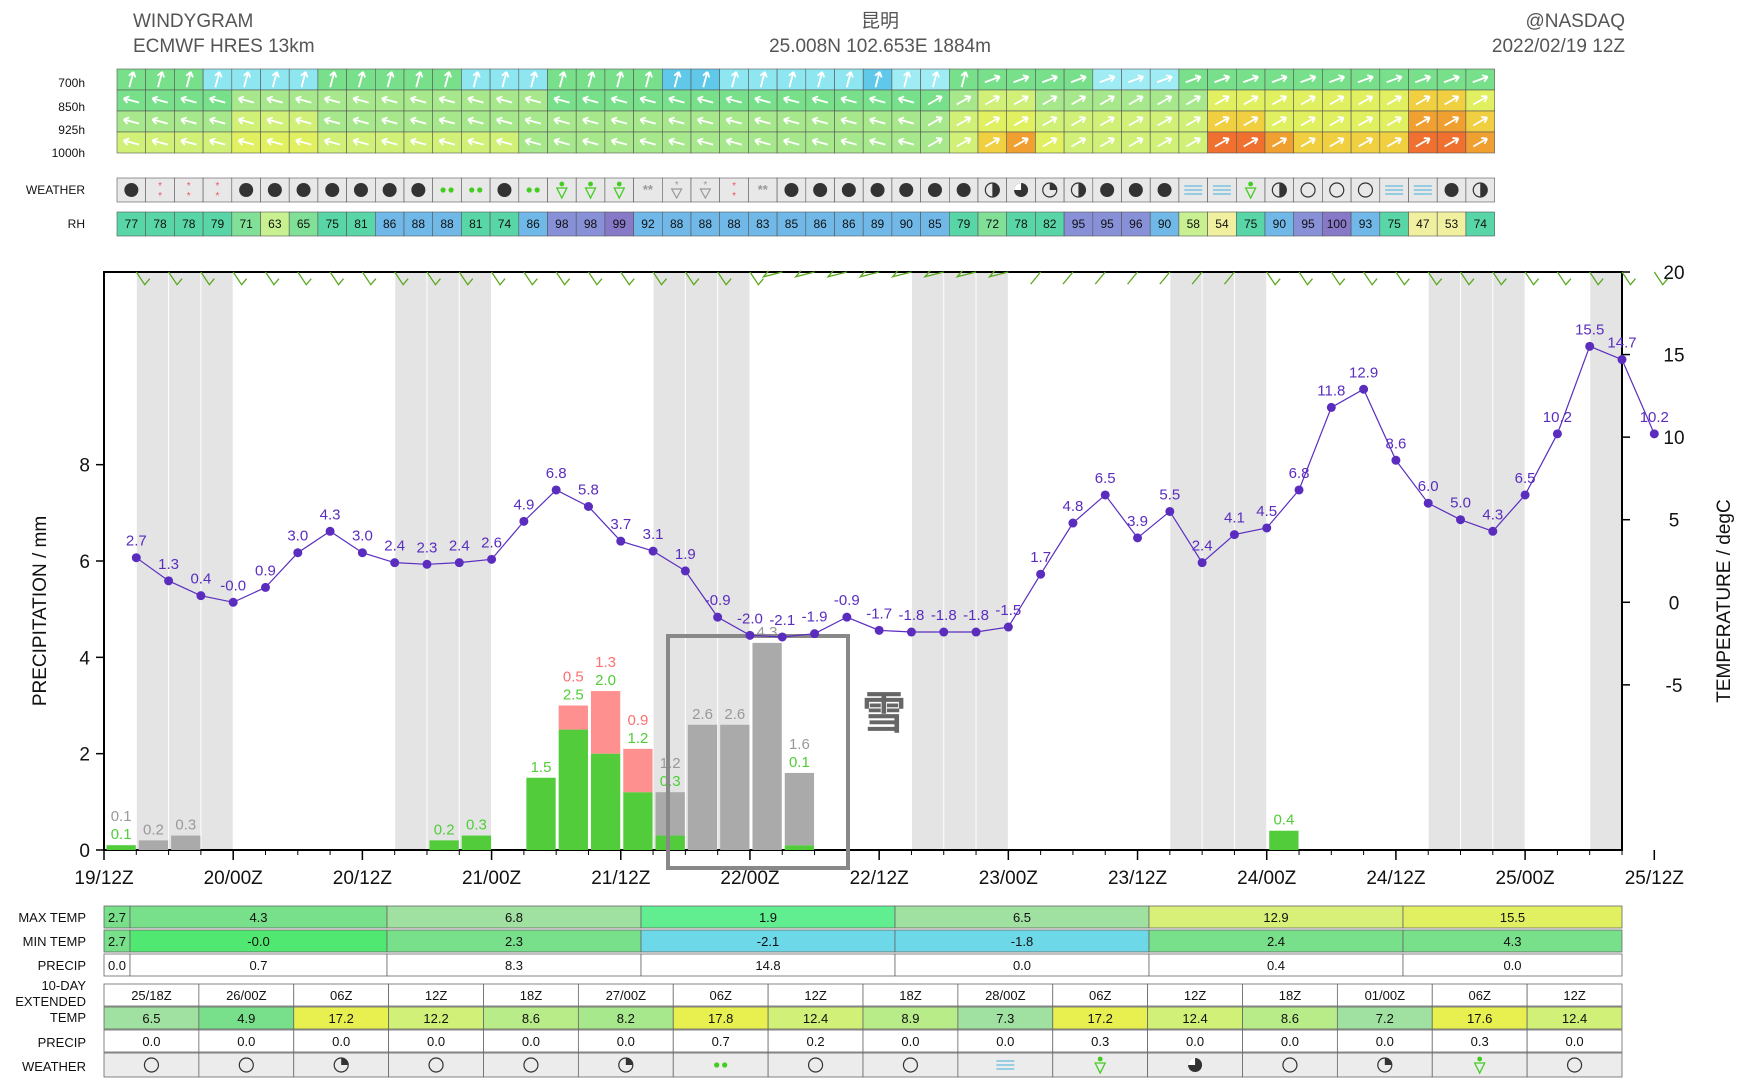 The width and height of the screenshot is (1745, 1090). Describe the element at coordinates (648, 189) in the screenshot. I see `snow-icon: **` at that location.